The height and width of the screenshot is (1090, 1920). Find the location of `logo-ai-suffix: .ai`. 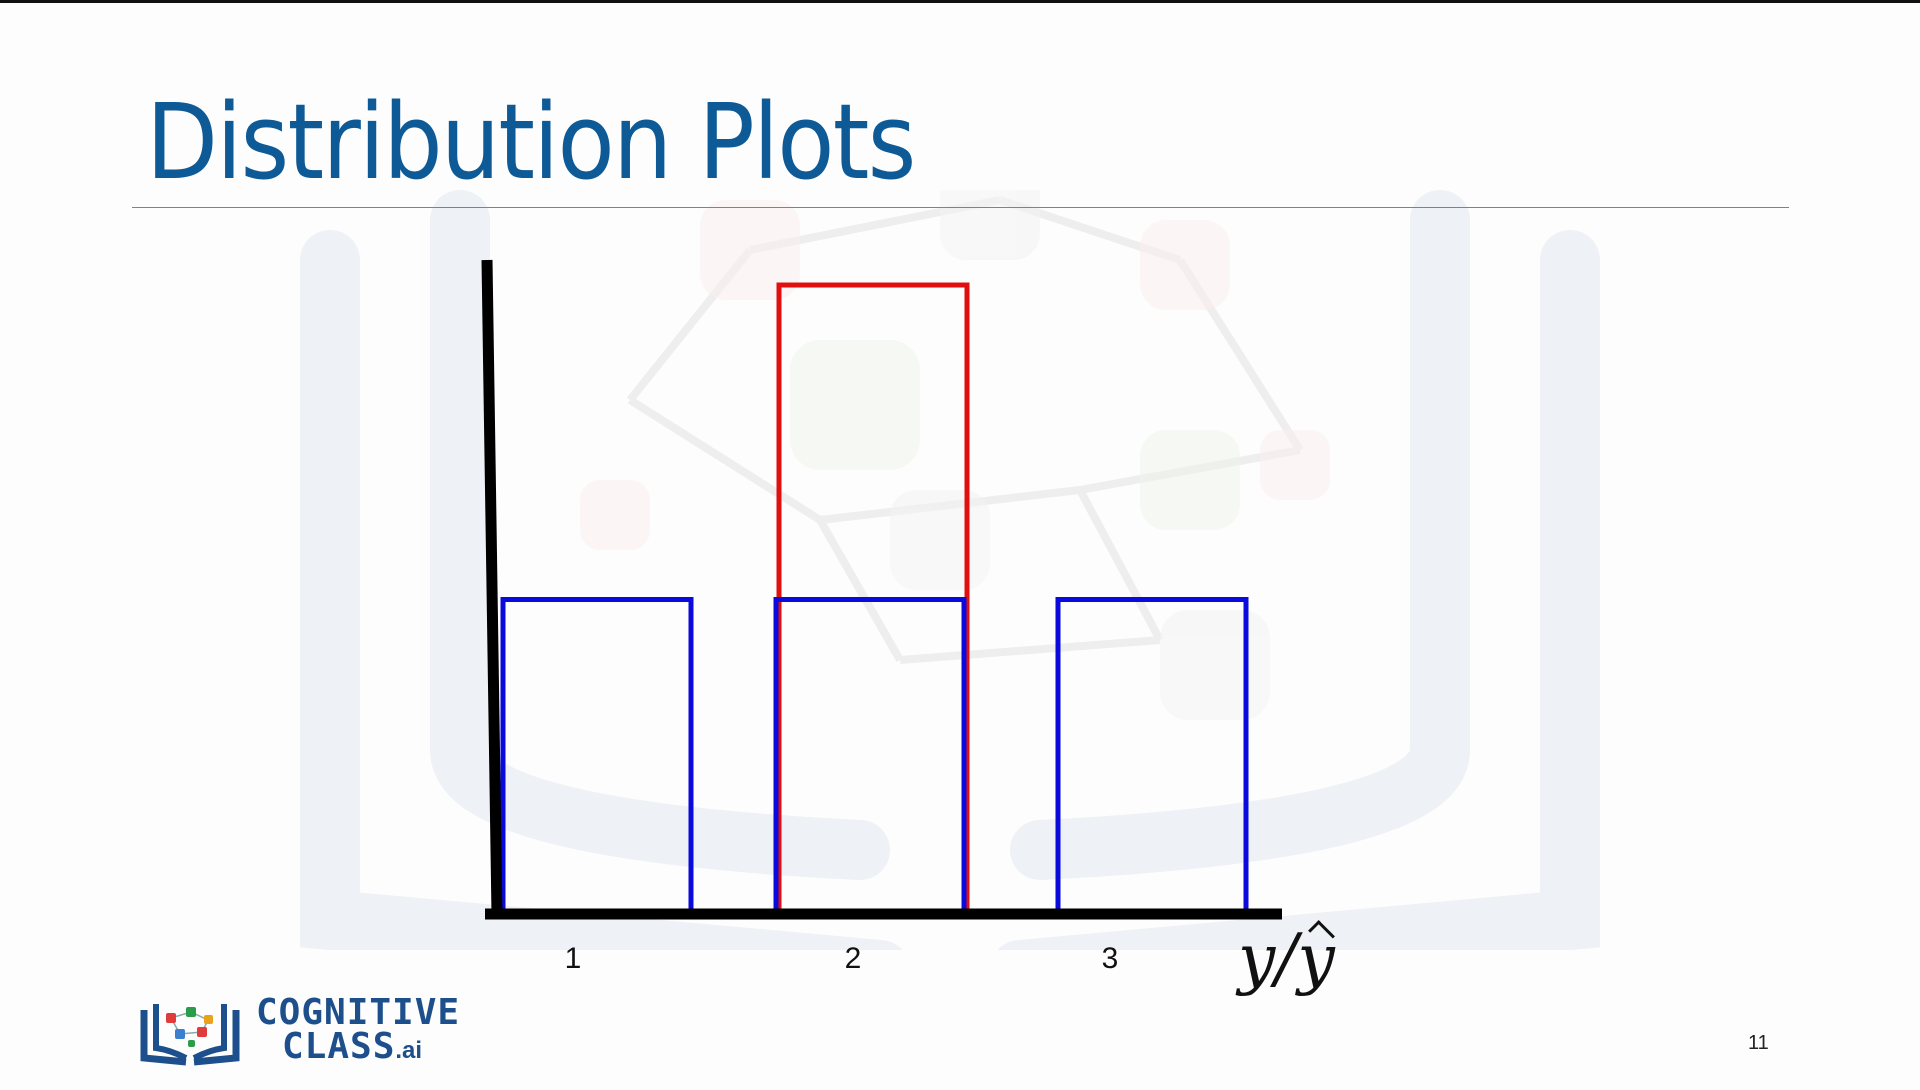

logo-ai-suffix: .ai is located at coordinates (409, 1050).